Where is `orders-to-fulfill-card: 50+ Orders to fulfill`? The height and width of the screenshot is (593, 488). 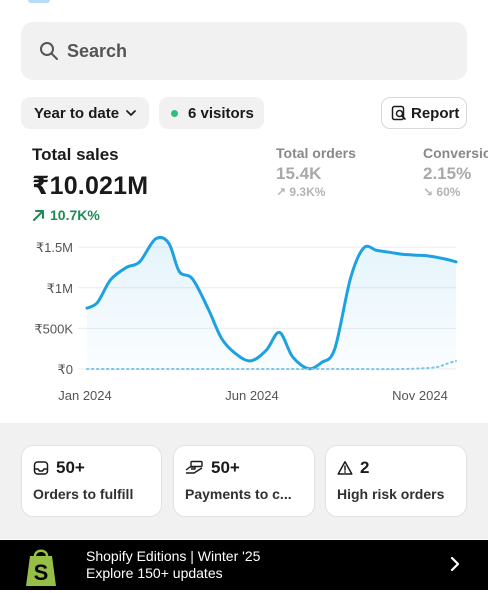
orders-to-fulfill-card: 50+ Orders to fulfill is located at coordinates (91, 481).